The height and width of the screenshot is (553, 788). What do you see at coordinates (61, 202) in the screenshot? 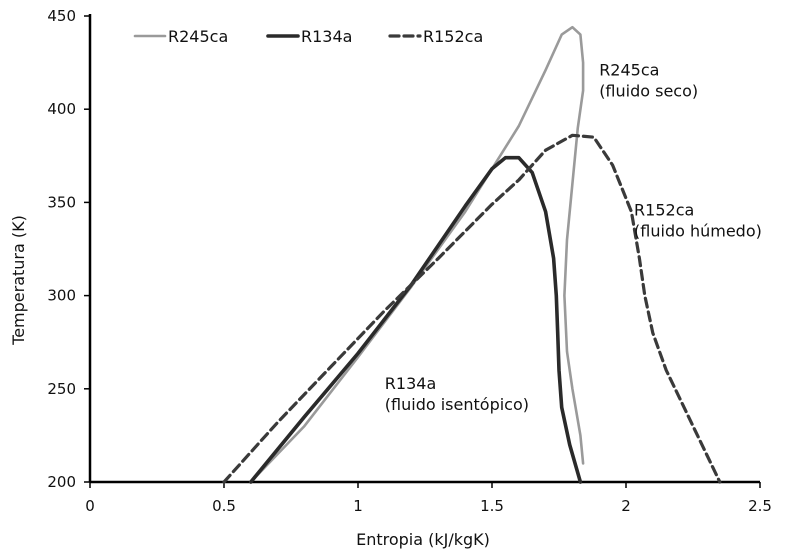
I see `y-tick-label: 350` at bounding box center [61, 202].